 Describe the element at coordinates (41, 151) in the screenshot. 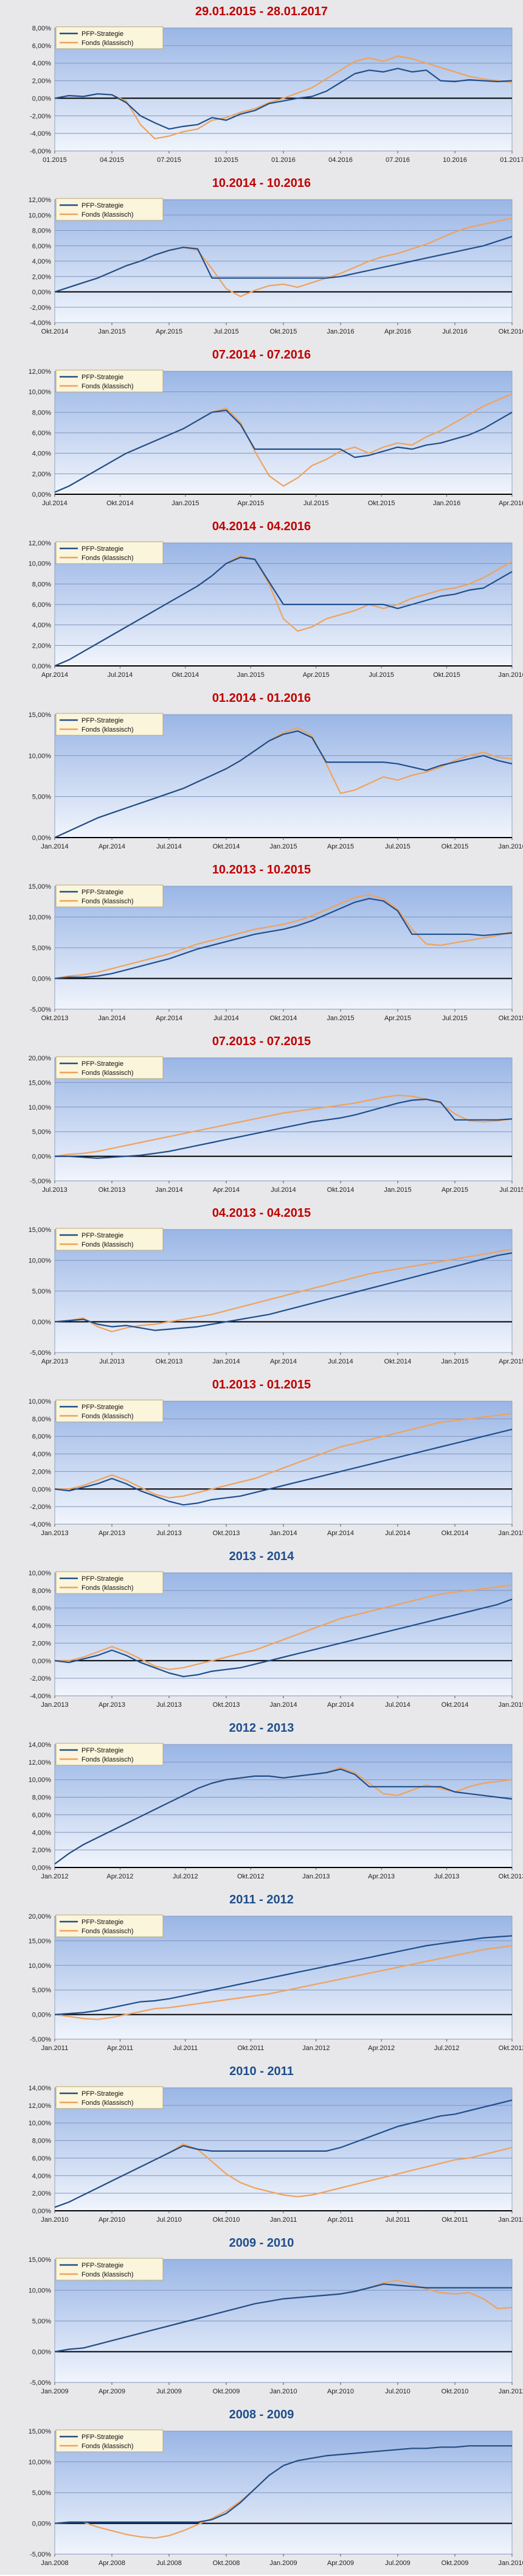

I see `y-tick-label: -6,00%` at that location.